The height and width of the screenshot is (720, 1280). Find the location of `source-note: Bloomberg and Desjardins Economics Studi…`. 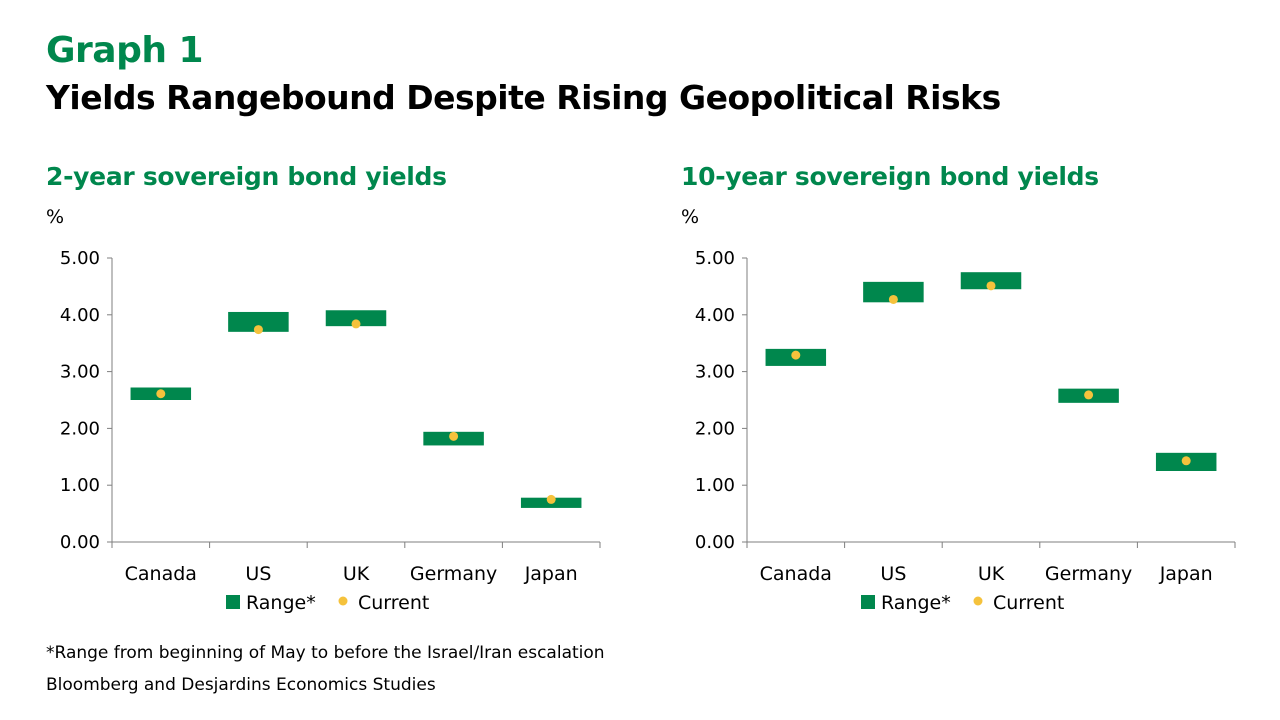

source-note: Bloomberg and Desjardins Economics Studi… is located at coordinates (241, 685).